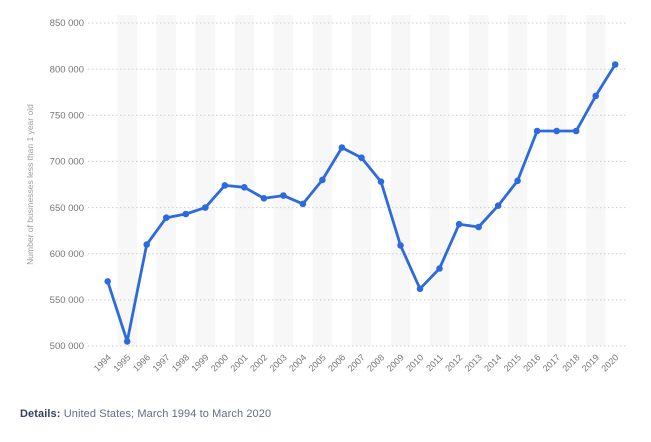 This screenshot has width=651, height=442. Describe the element at coordinates (186, 214) in the screenshot. I see `data-point-1998` at that location.